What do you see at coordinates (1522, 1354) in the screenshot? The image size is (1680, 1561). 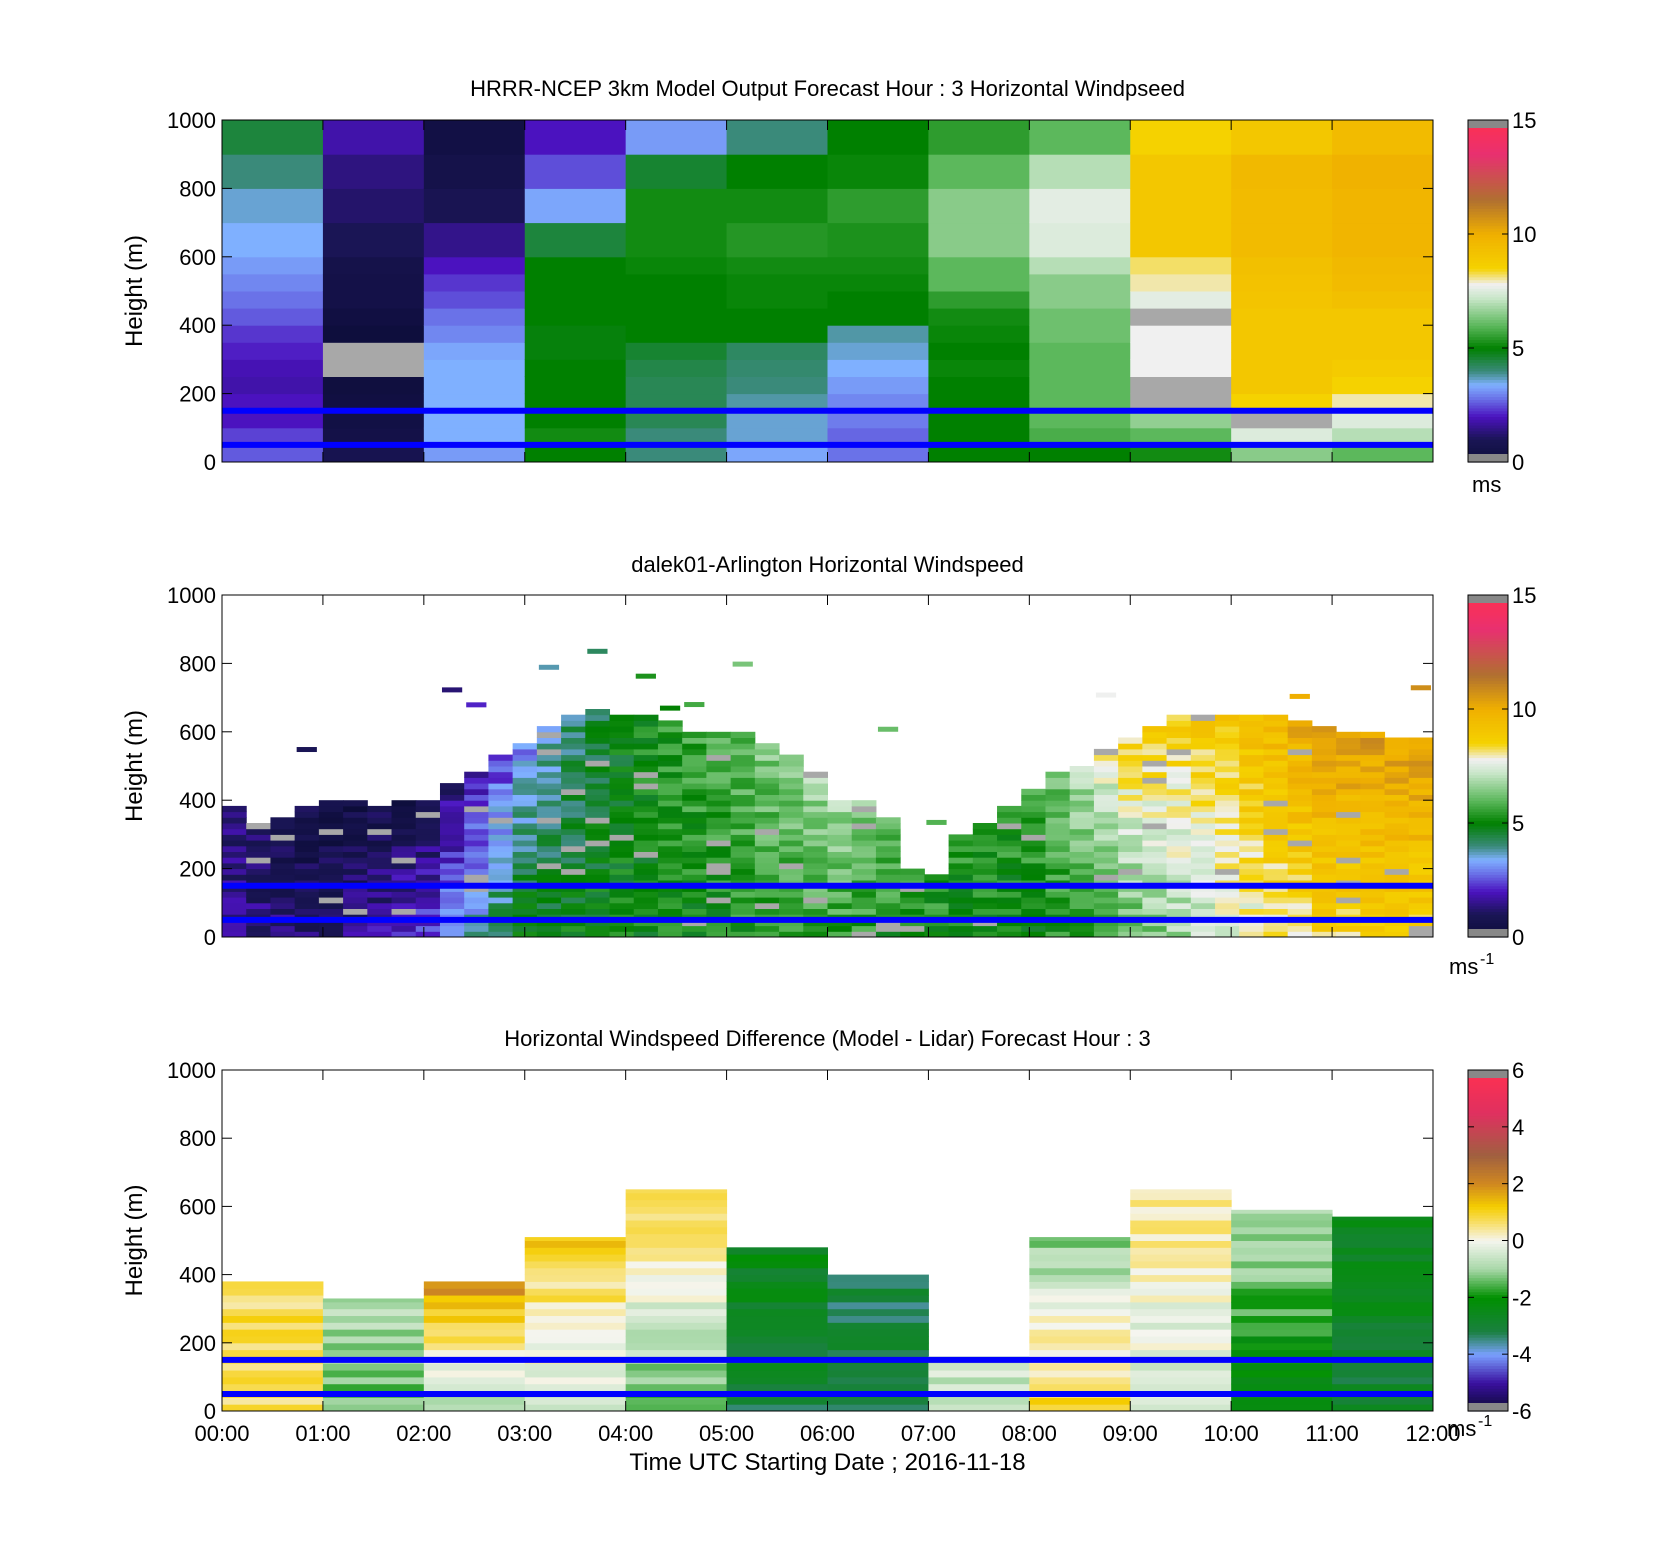 I see `colorbar-tick-label: -4` at bounding box center [1522, 1354].